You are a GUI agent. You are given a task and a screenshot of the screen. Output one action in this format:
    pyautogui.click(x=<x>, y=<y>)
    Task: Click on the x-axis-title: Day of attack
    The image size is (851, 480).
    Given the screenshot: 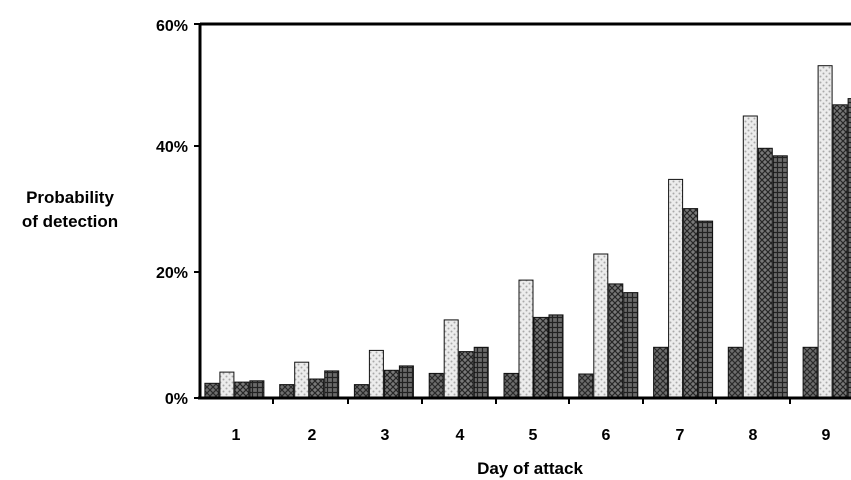 What is the action you would take?
    pyautogui.click(x=530, y=468)
    